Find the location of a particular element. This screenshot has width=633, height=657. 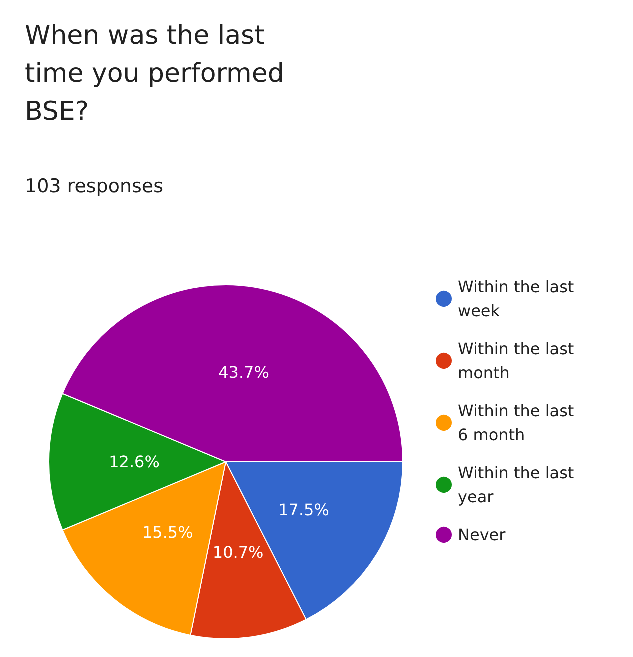

legend-label: Never is located at coordinates (482, 535).